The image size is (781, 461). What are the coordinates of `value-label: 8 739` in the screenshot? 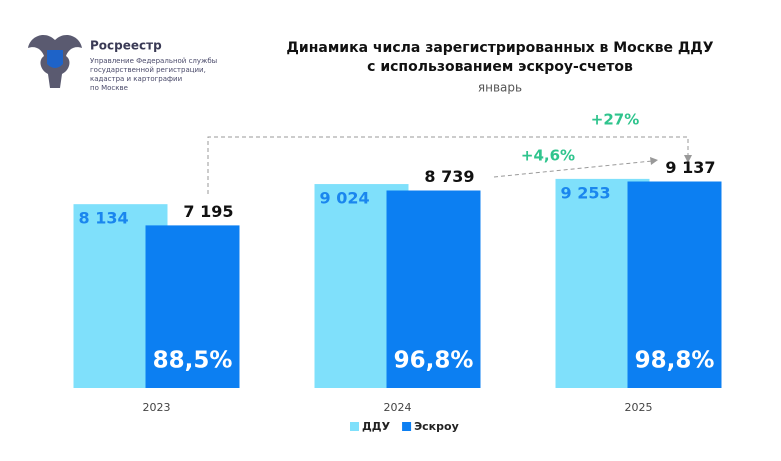 It's located at (449, 176).